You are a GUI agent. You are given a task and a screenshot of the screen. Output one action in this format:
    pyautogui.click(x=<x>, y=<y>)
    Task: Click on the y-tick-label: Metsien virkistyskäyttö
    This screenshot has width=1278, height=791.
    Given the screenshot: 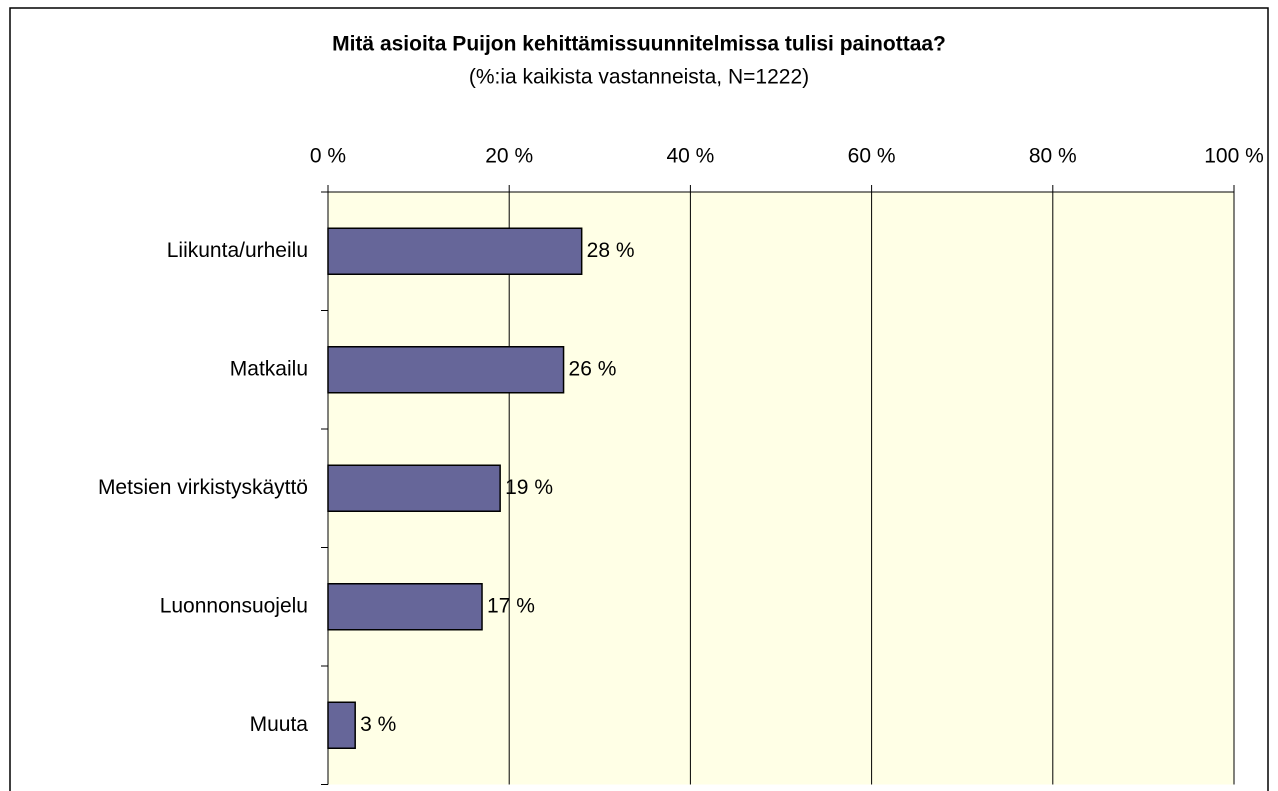 What is the action you would take?
    pyautogui.click(x=203, y=487)
    